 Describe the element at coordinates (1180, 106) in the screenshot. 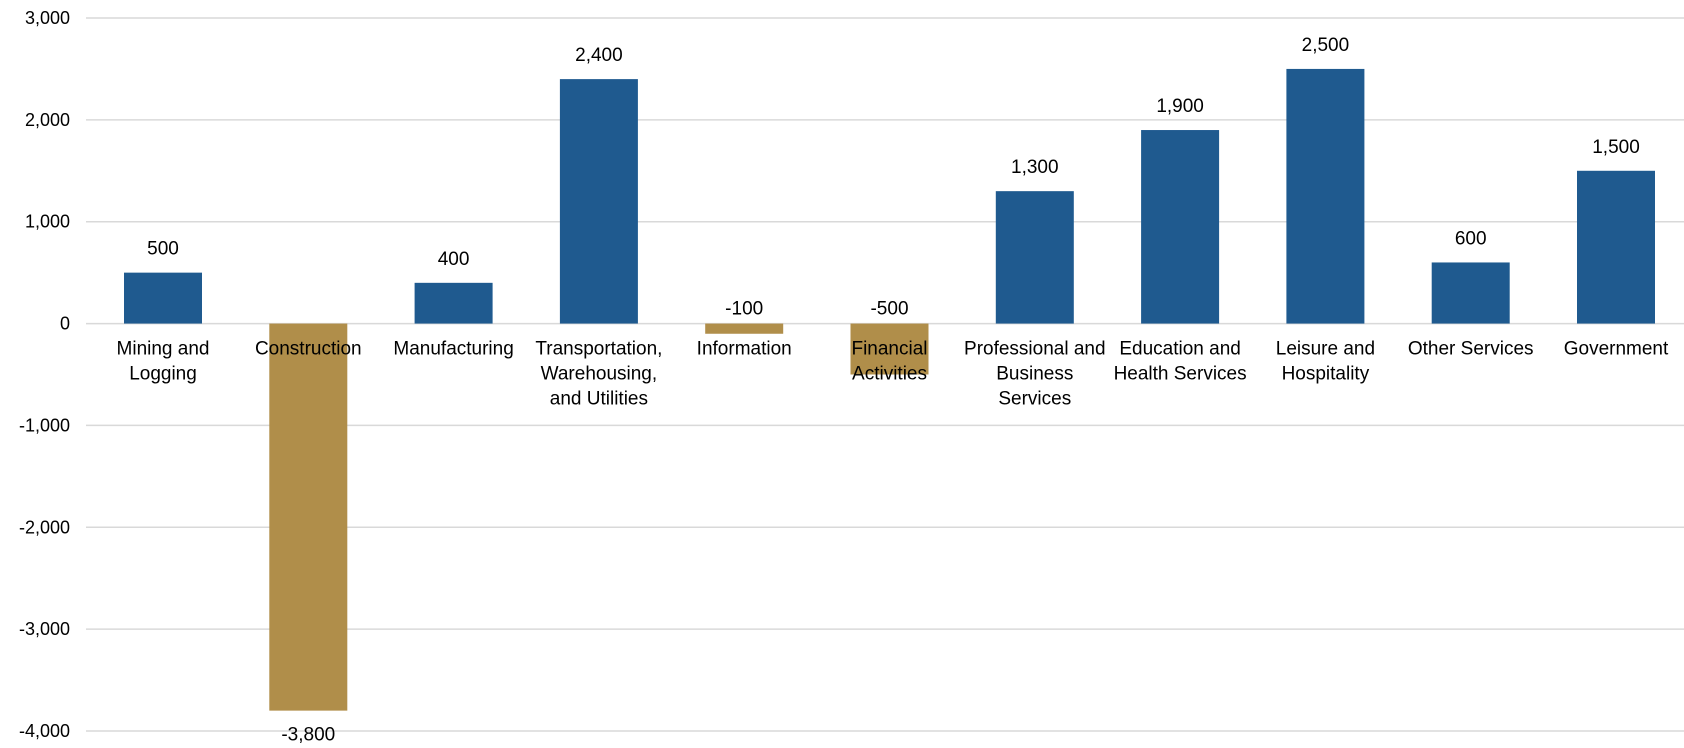

I see `data-label: 1,900` at that location.